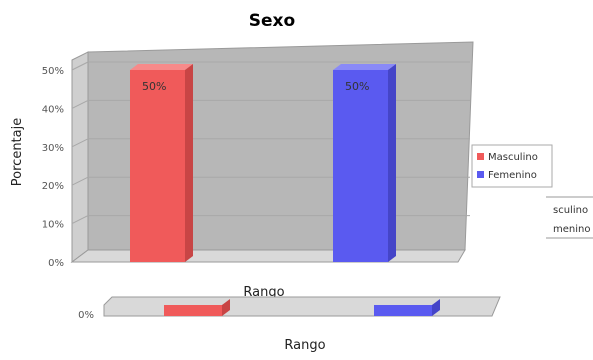  What do you see at coordinates (272, 21) in the screenshot?
I see `chart-title: Sexo` at bounding box center [272, 21].